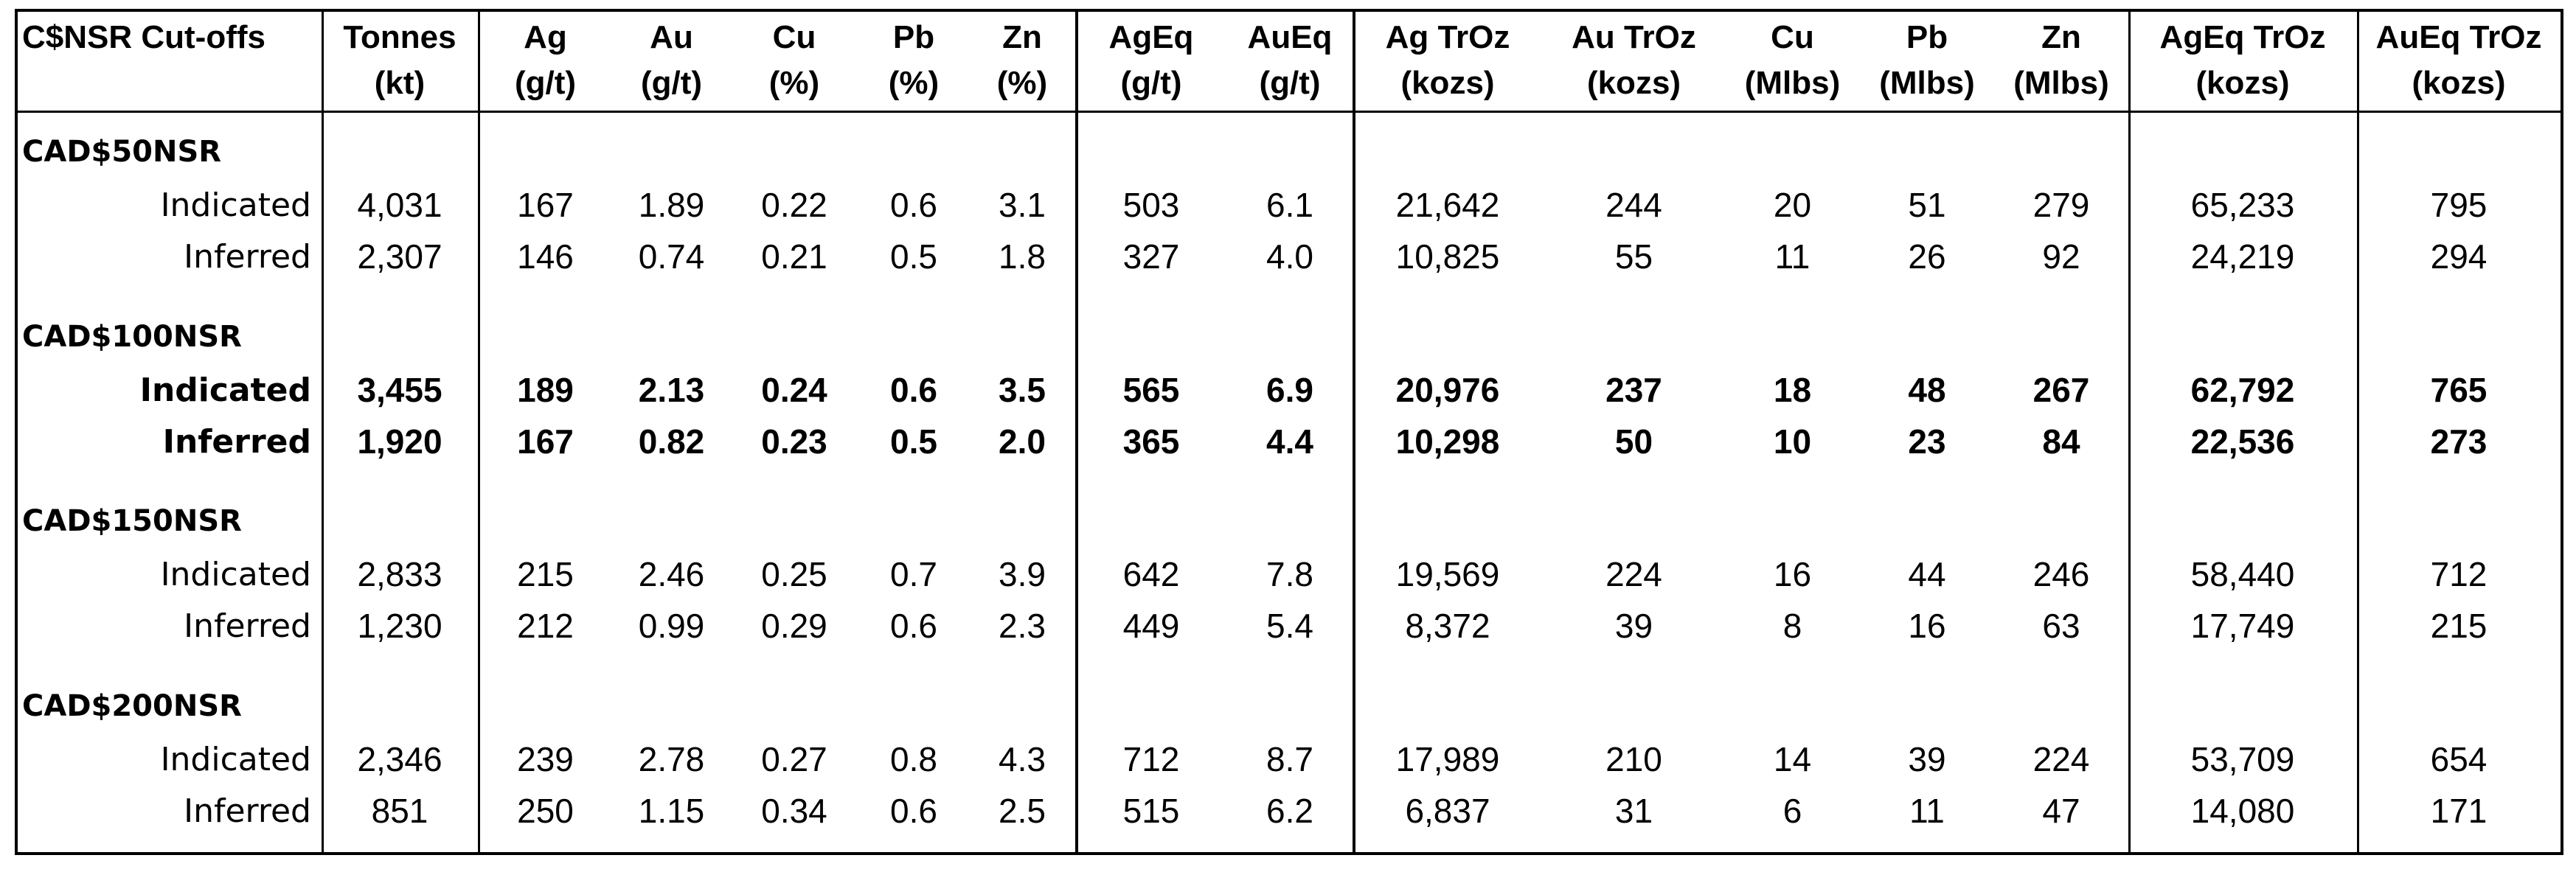 Image resolution: width=2576 pixels, height=872 pixels. What do you see at coordinates (1022, 390) in the screenshot?
I see `table-cell: 3.5` at bounding box center [1022, 390].